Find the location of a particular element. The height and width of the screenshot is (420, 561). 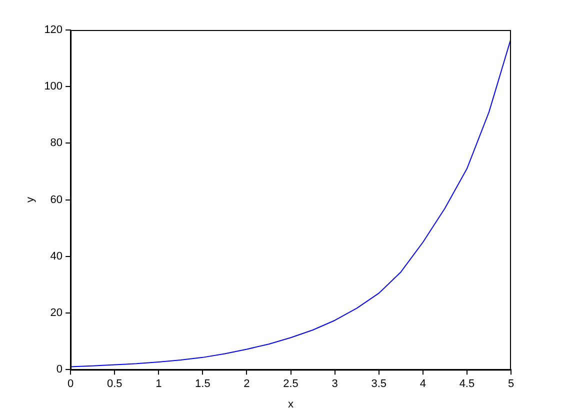

x-tick-label: 3.5 is located at coordinates (379, 384).